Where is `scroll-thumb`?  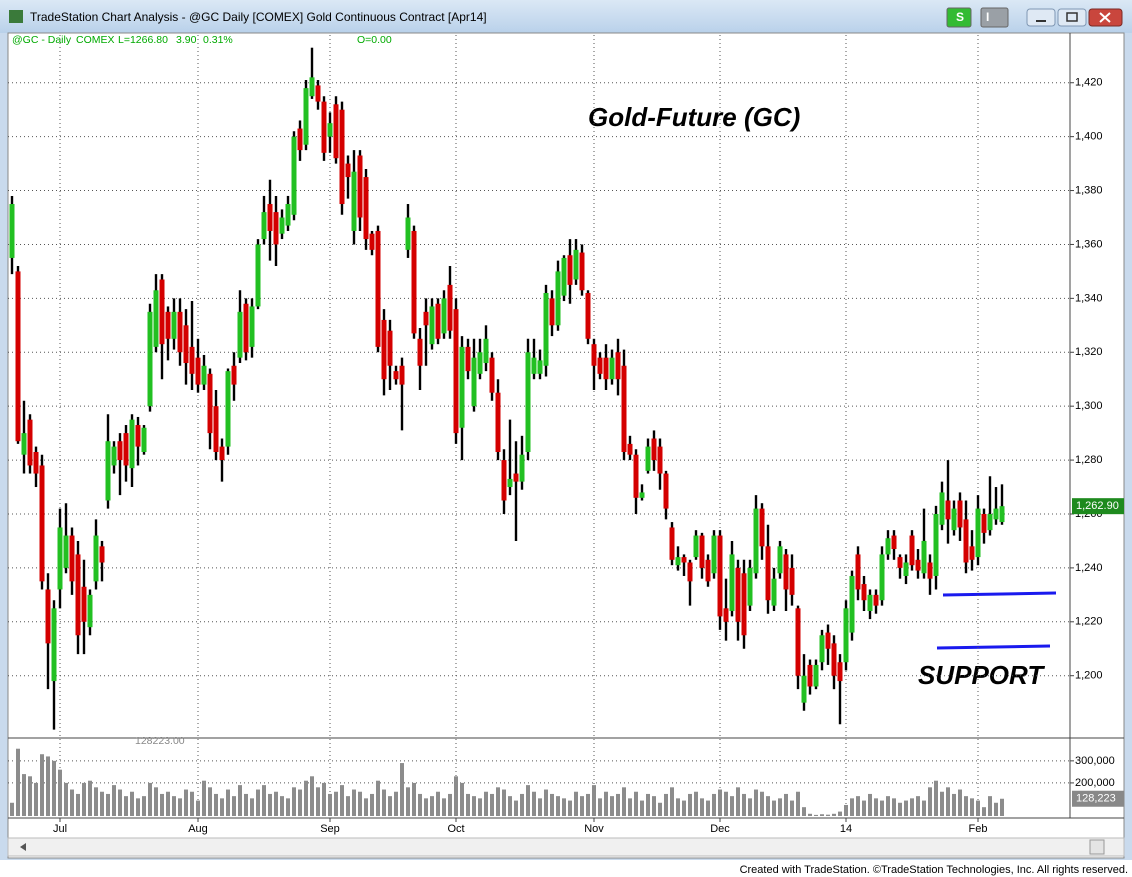
scroll-thumb is located at coordinates (1097, 847).